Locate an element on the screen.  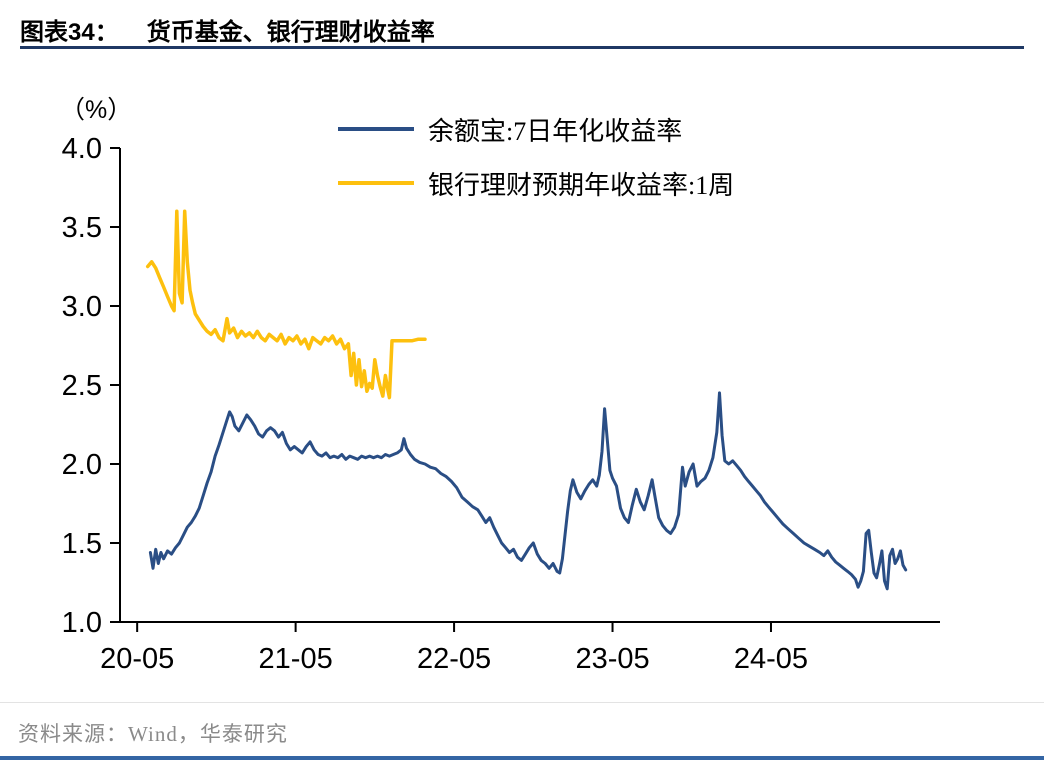
svg-text: 1.0 is located at coordinates (82, 623).